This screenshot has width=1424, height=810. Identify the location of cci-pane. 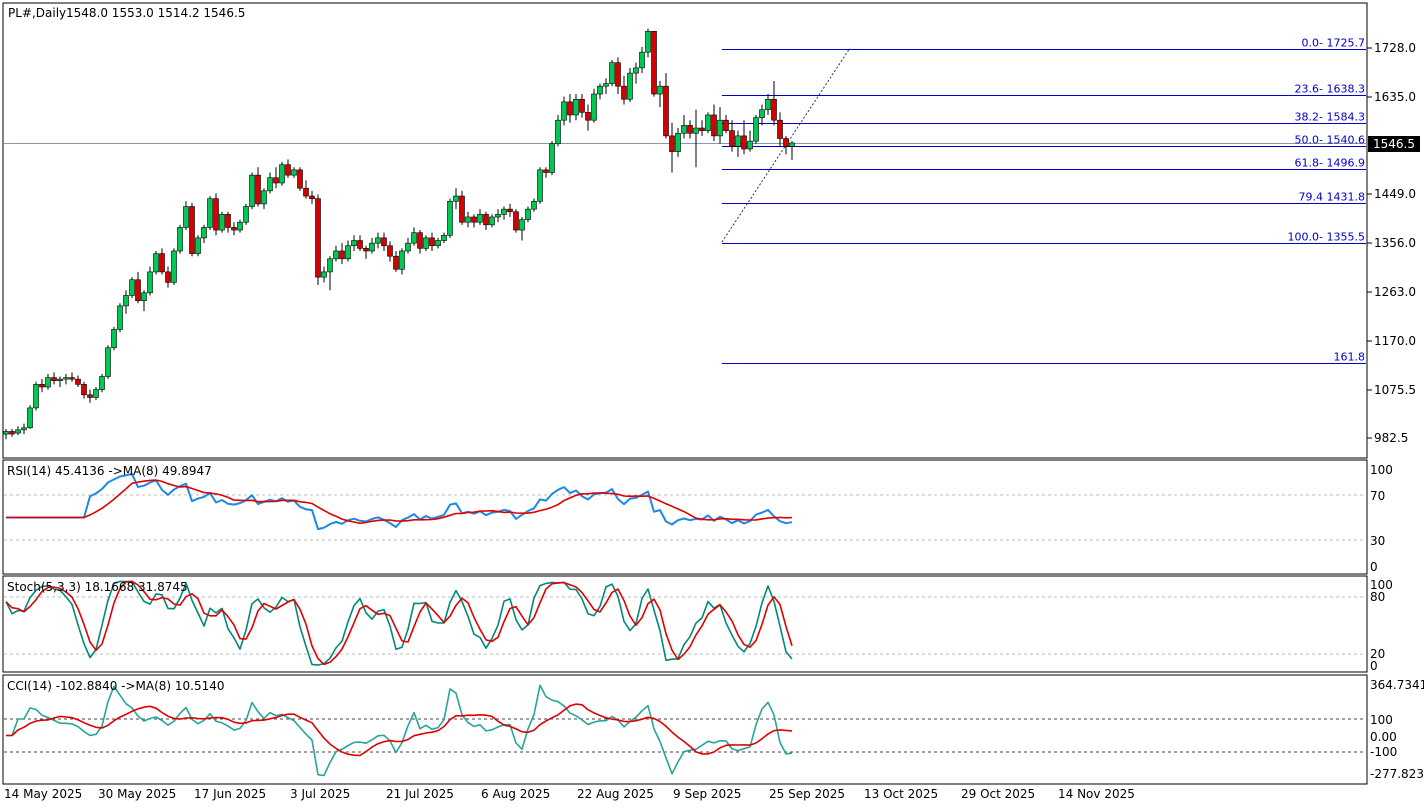
(685, 729).